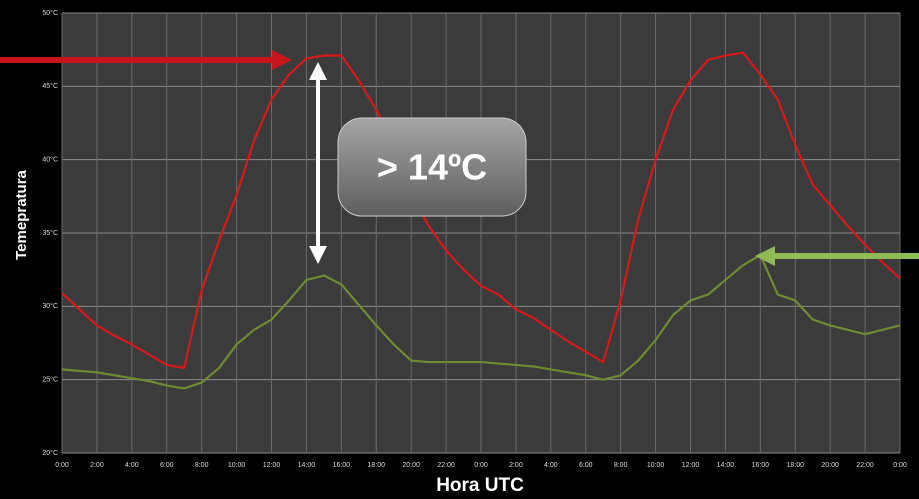 This screenshot has width=919, height=499. I want to click on annotation-text: > 14ºC, so click(432, 167).